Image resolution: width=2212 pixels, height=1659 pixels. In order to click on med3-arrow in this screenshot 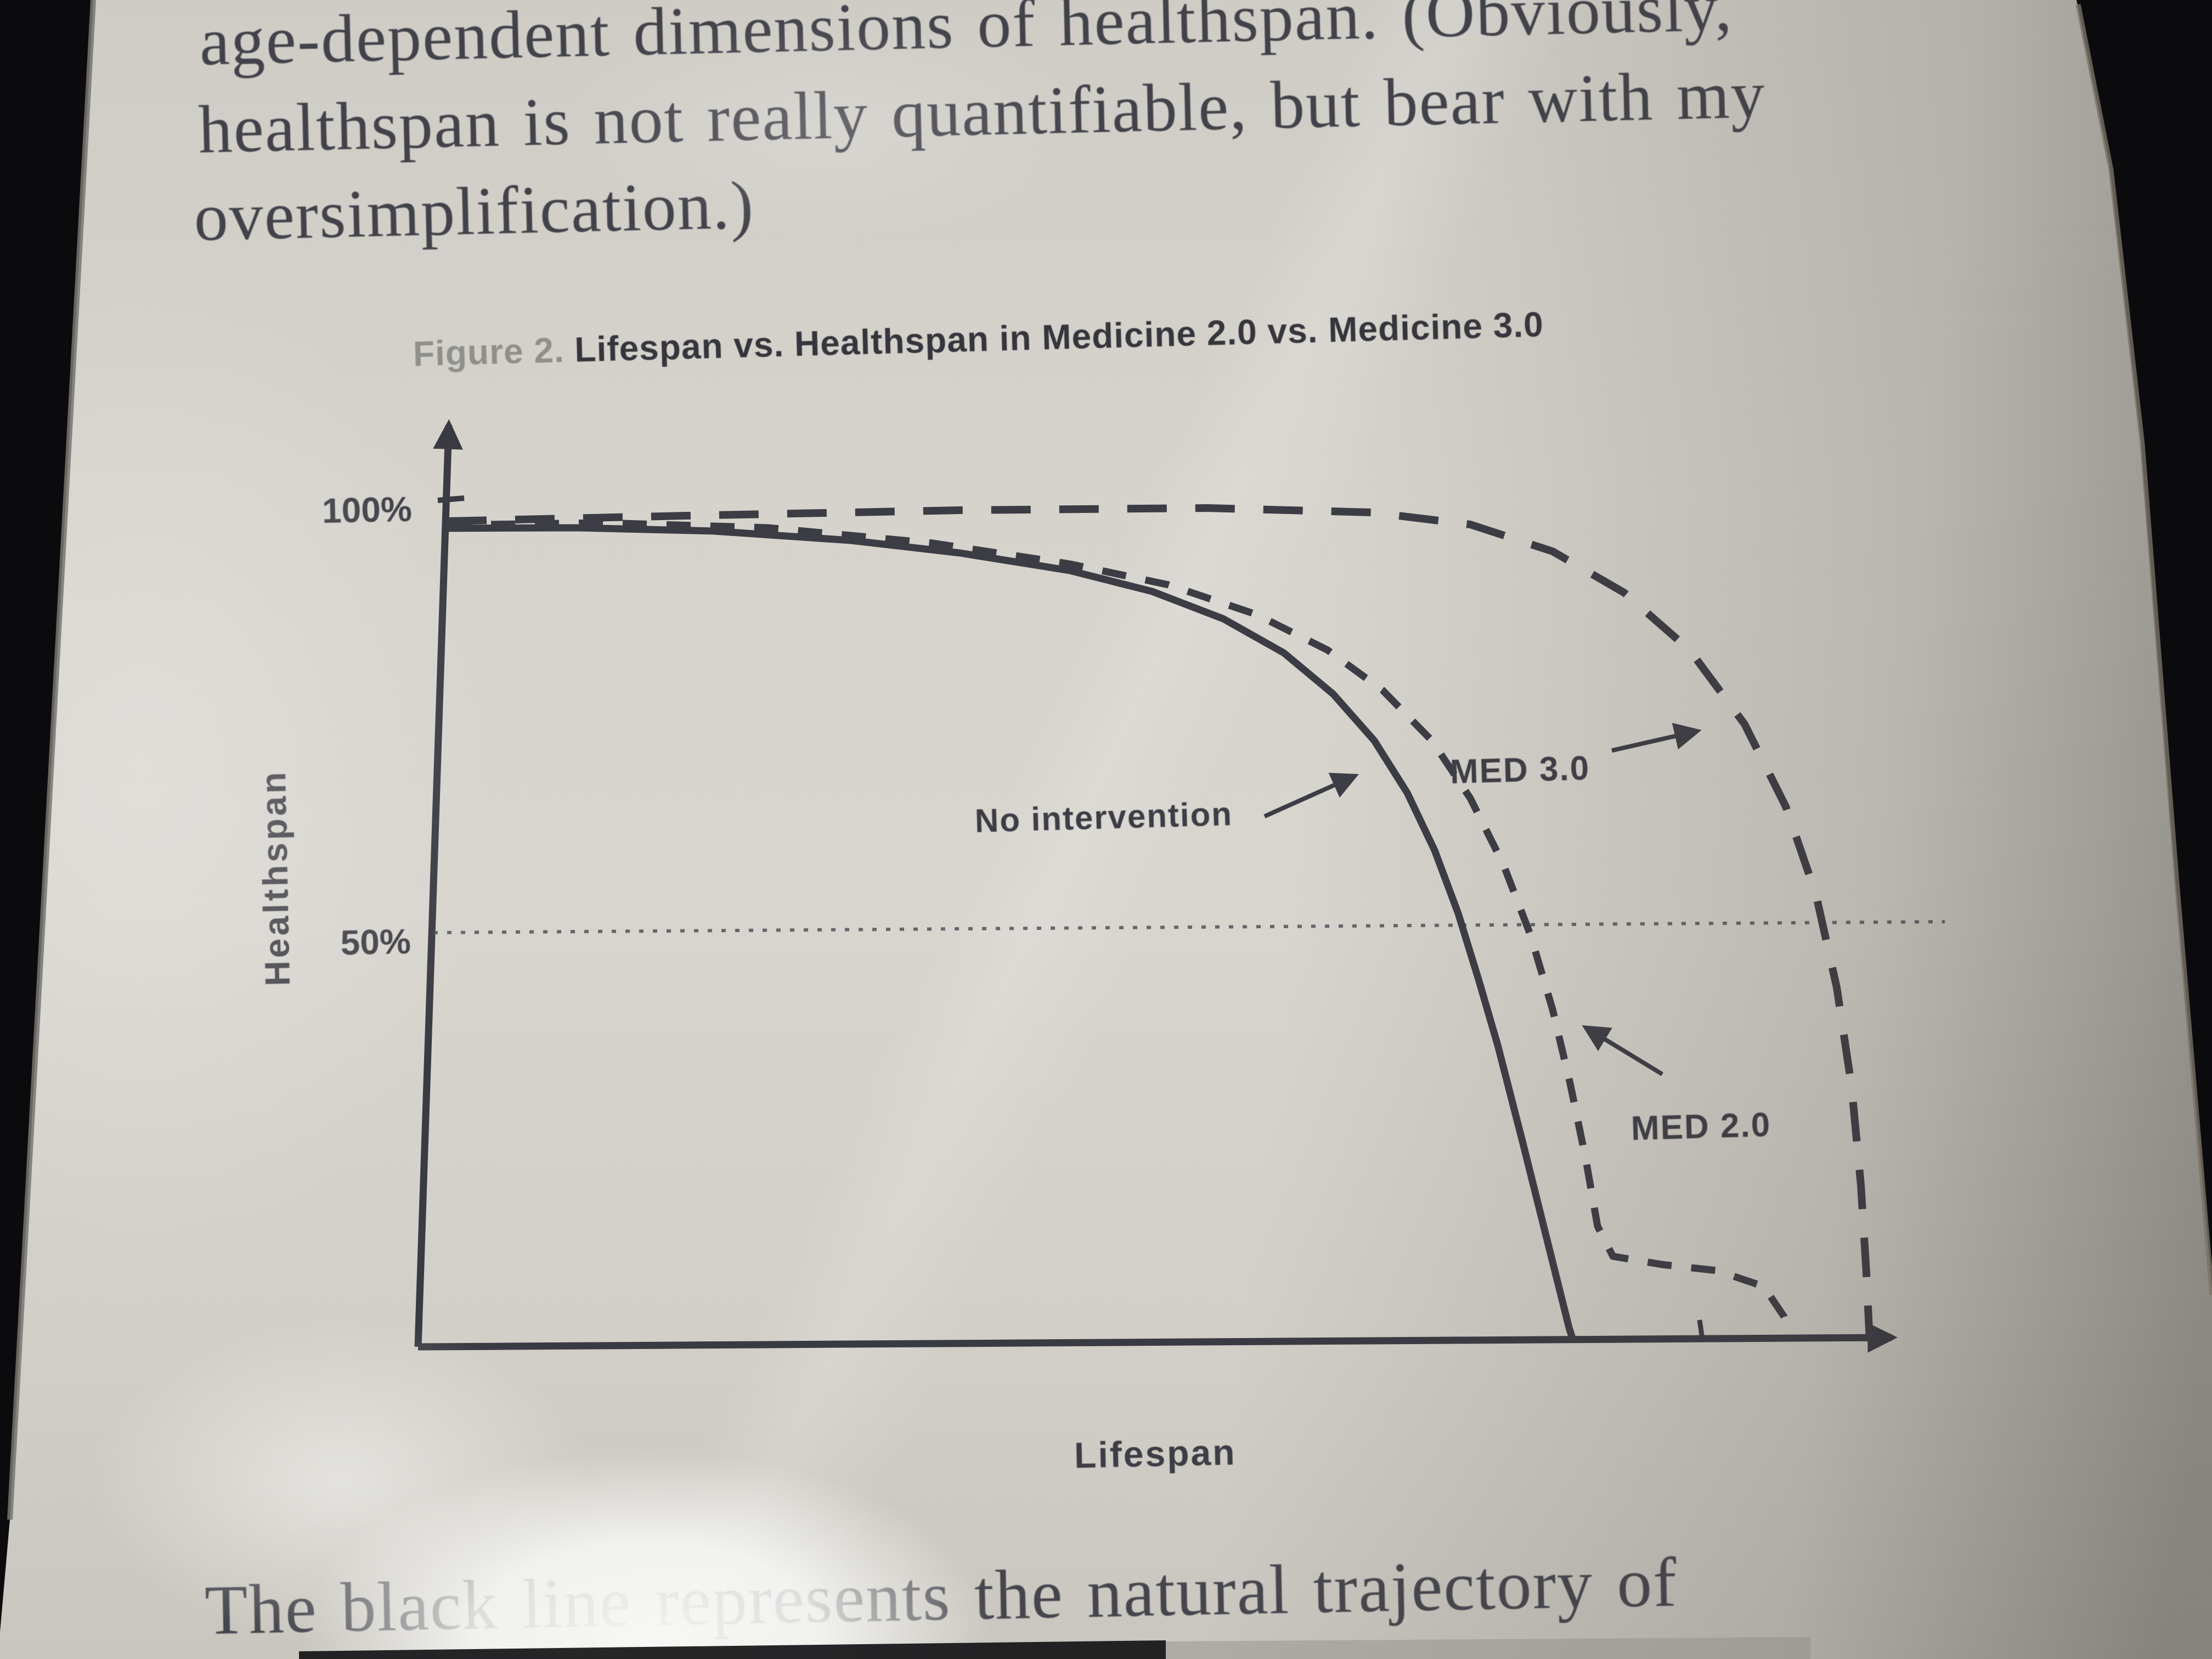, I will do `click(1657, 738)`.